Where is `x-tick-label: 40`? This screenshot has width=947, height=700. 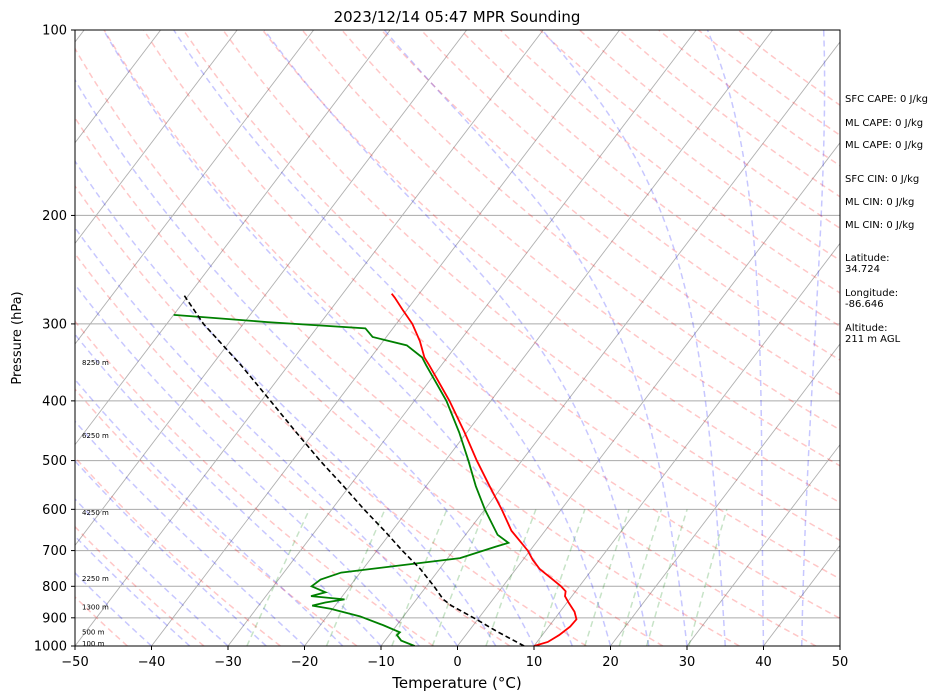 x-tick-label: 40 is located at coordinates (763, 662).